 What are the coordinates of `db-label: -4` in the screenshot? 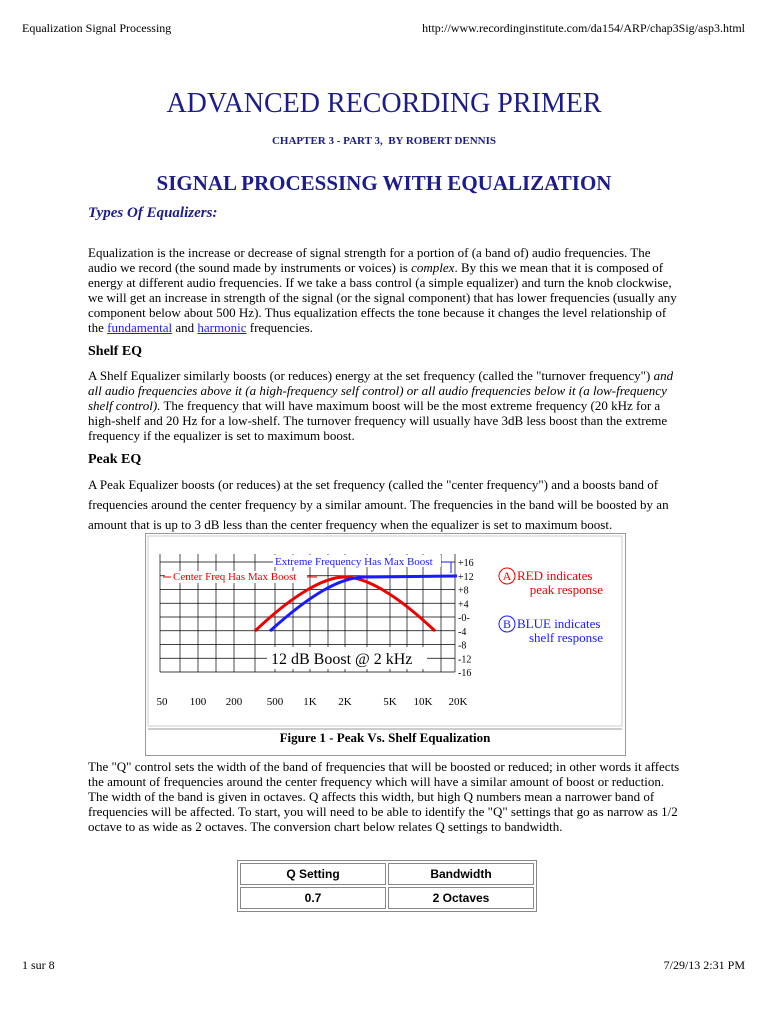 It's located at (462, 632).